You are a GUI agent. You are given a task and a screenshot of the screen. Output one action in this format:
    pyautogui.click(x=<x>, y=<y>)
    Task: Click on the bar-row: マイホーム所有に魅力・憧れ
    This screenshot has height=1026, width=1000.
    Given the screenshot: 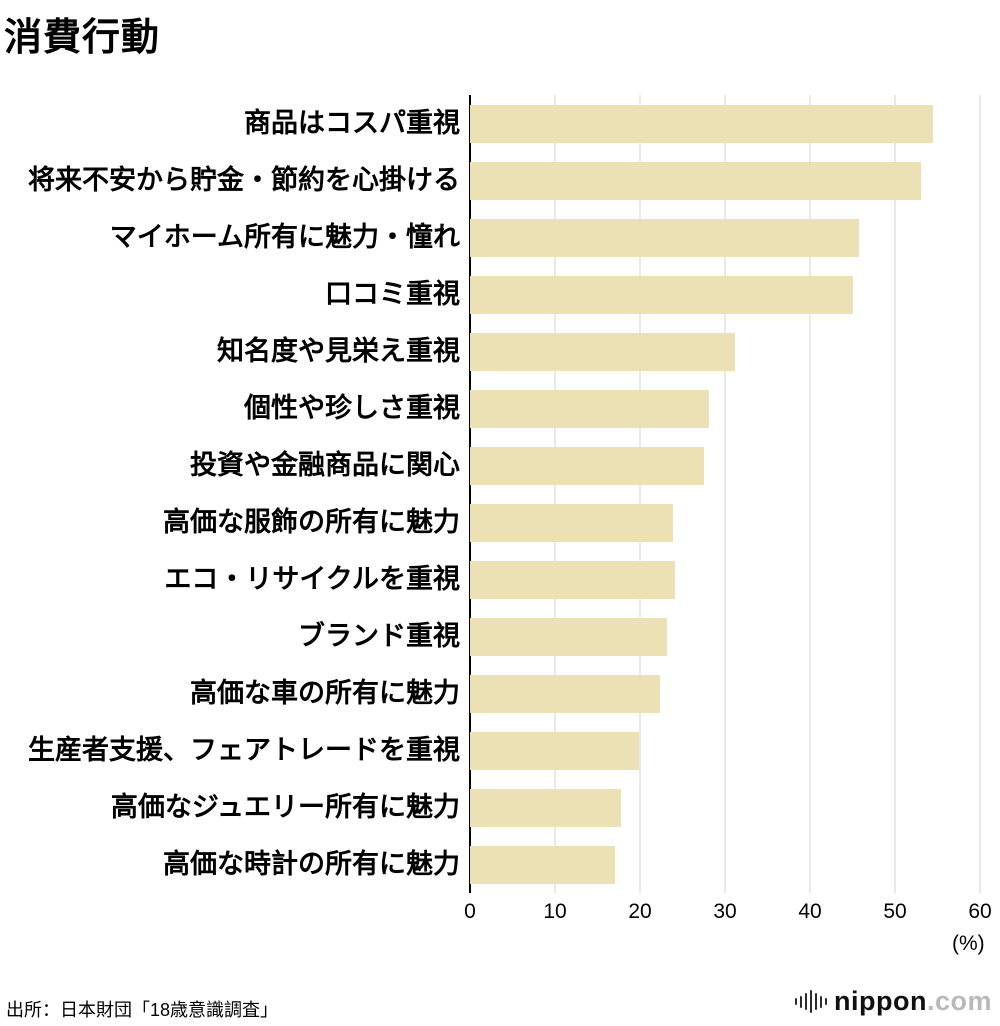 What is the action you would take?
    pyautogui.click(x=500, y=237)
    